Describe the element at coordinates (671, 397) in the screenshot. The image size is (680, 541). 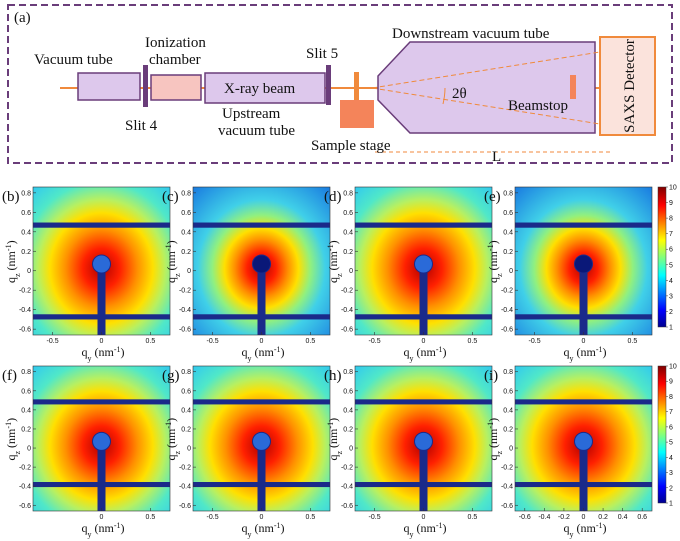
I see `colorbar-tick-label: 8` at that location.